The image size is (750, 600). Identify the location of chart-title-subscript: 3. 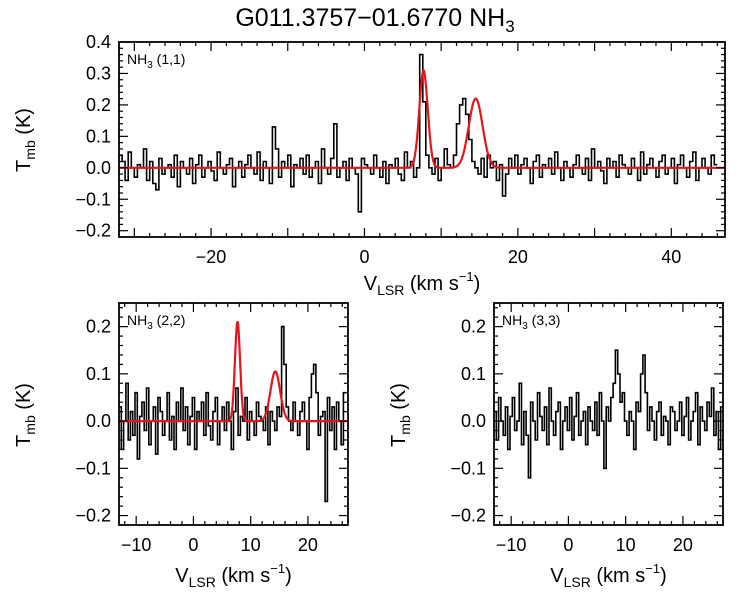
(510, 26).